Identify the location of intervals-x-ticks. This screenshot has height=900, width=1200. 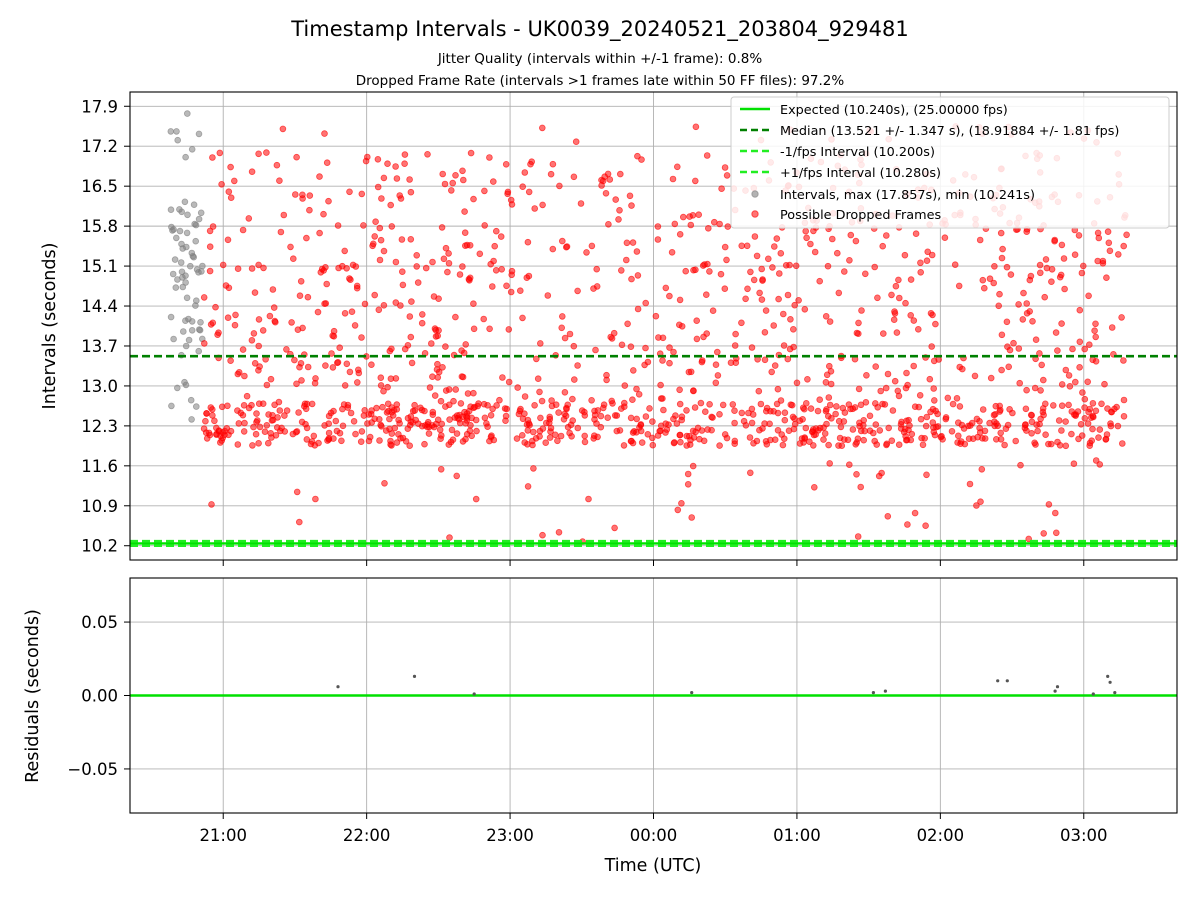
(653, 563).